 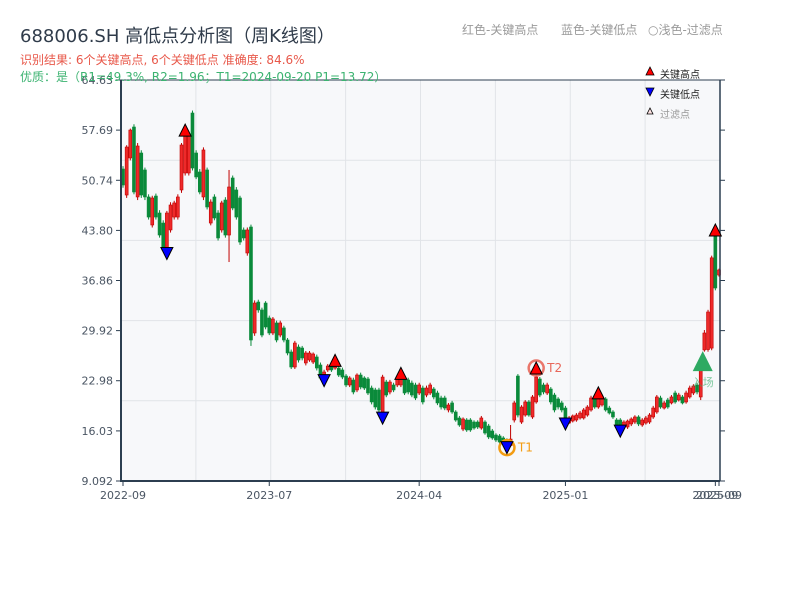 I want to click on y-tick-label: 64.63, so click(x=98, y=80).